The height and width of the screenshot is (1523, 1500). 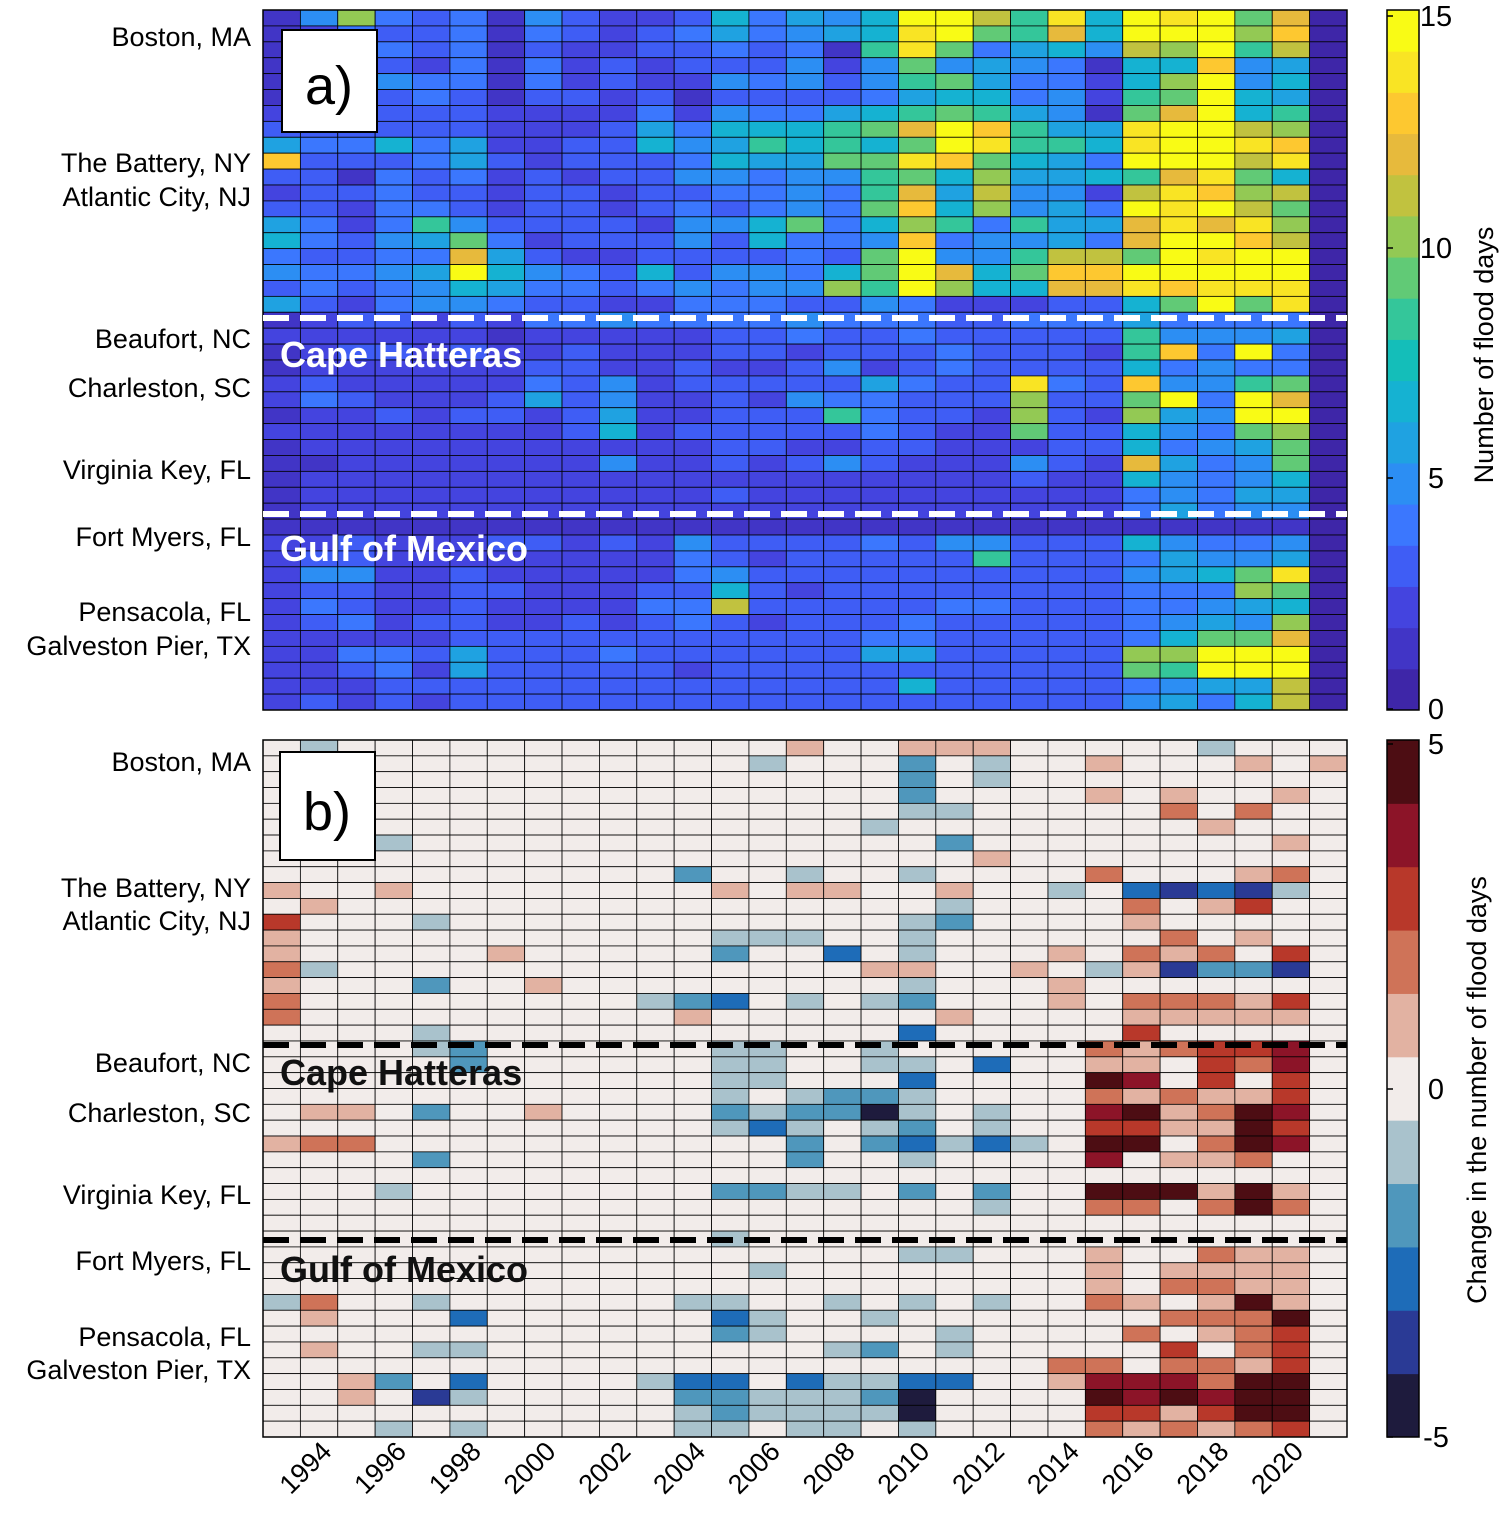 What do you see at coordinates (157, 1195) in the screenshot?
I see `station-label: Virginia Key, FL` at bounding box center [157, 1195].